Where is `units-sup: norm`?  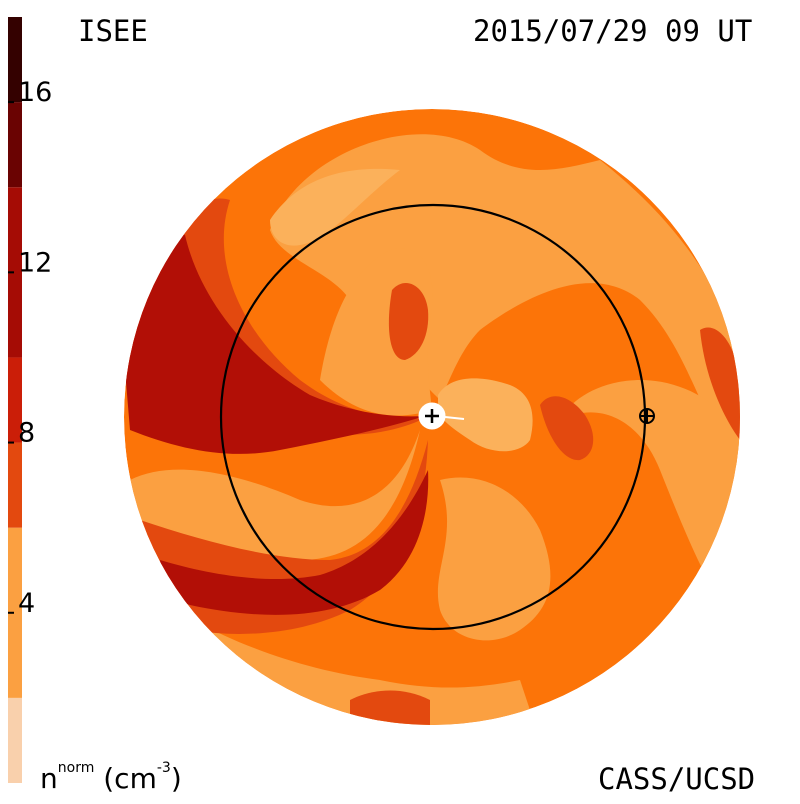 units-sup: norm is located at coordinates (76, 767).